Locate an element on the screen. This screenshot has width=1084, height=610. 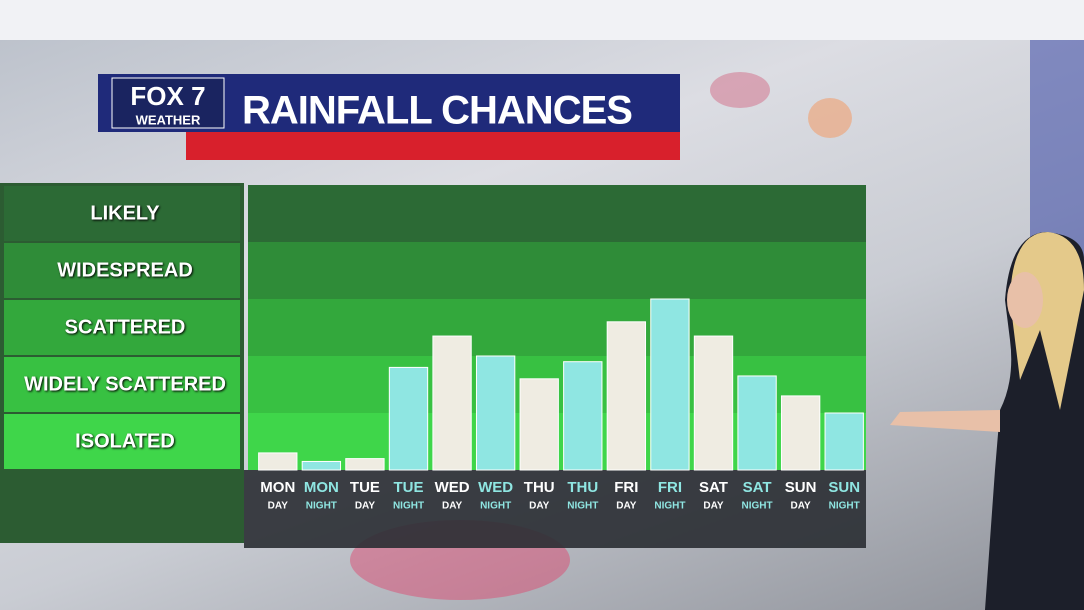
title-accent is located at coordinates (433, 146).